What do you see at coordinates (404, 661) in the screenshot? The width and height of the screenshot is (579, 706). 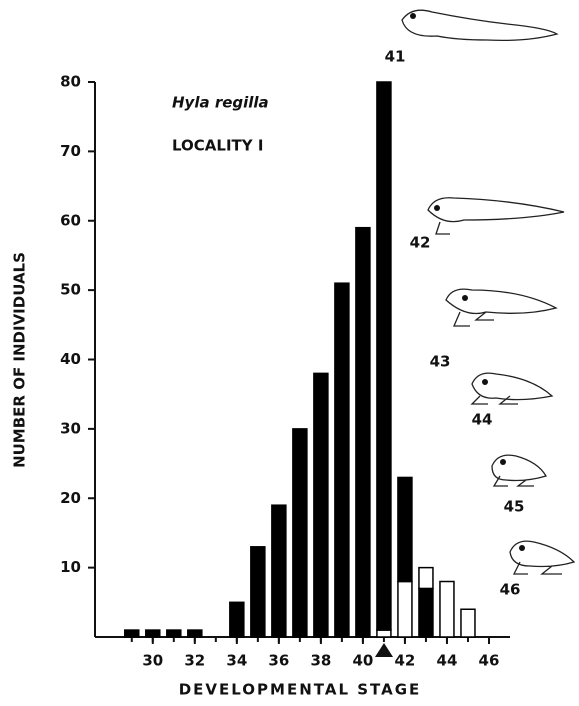 I see `x-tick-label: 42` at bounding box center [404, 661].